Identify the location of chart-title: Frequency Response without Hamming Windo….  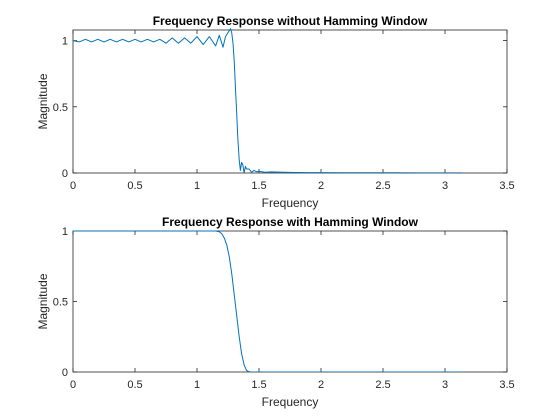
(290, 21).